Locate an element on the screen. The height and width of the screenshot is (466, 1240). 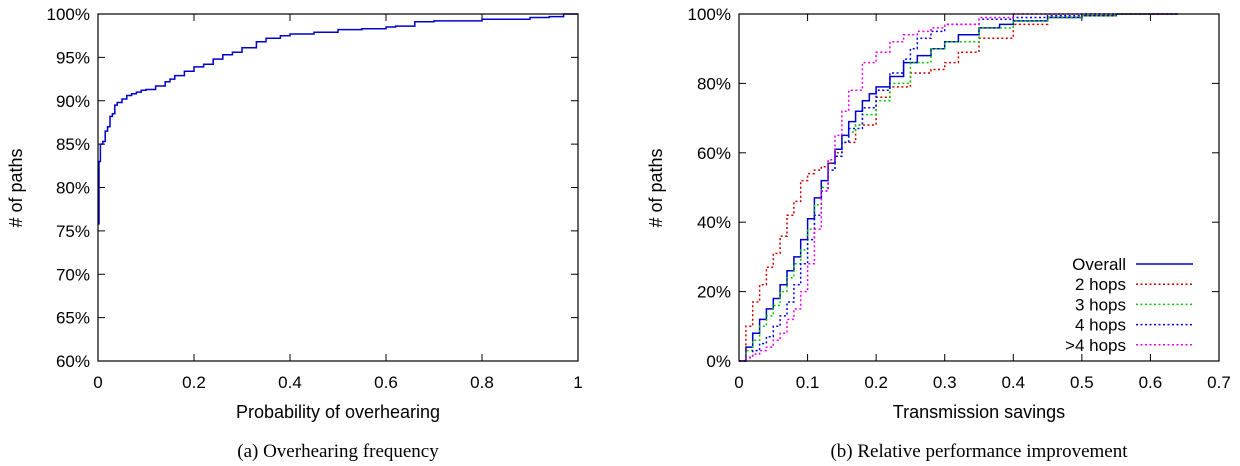
xtick-label: 0.5 is located at coordinates (1082, 382).